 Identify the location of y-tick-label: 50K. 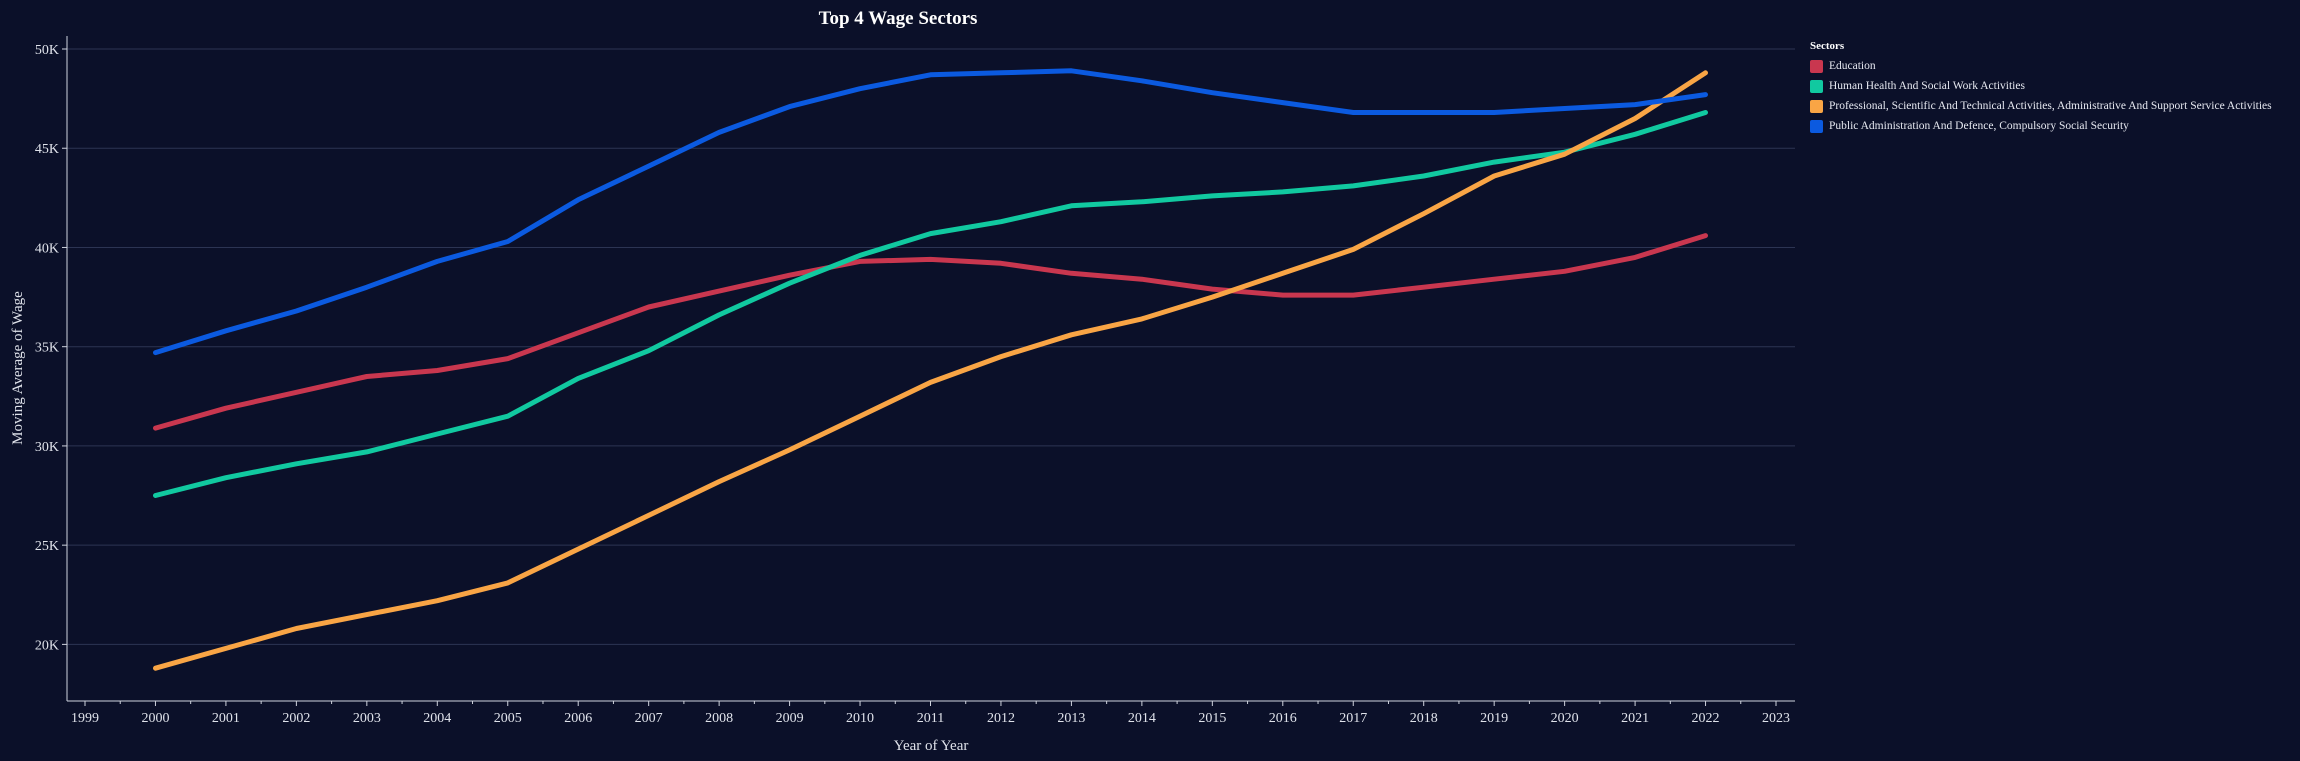
(47, 50).